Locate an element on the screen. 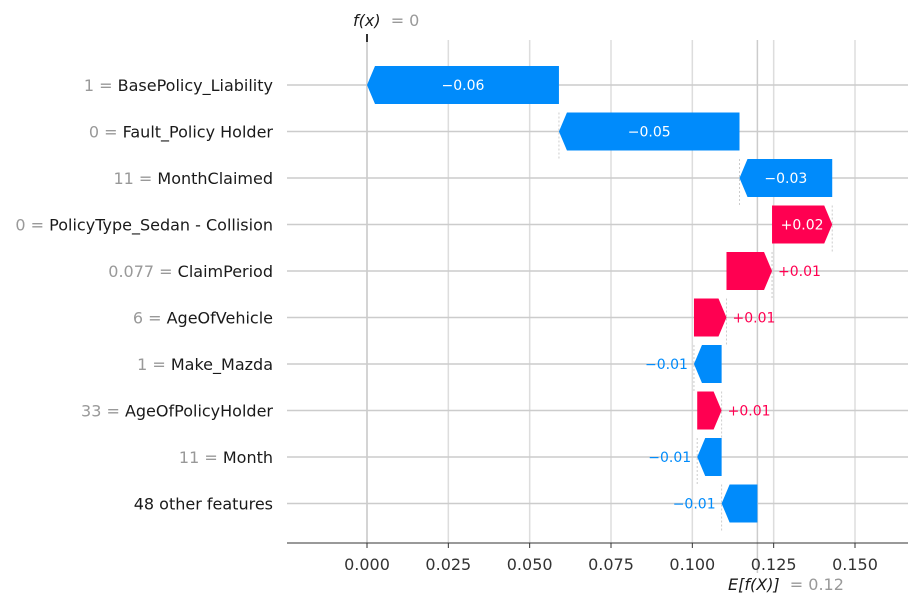 Image resolution: width=917 pixels, height=604 pixels. feature-label: 11 = Month is located at coordinates (226, 457).